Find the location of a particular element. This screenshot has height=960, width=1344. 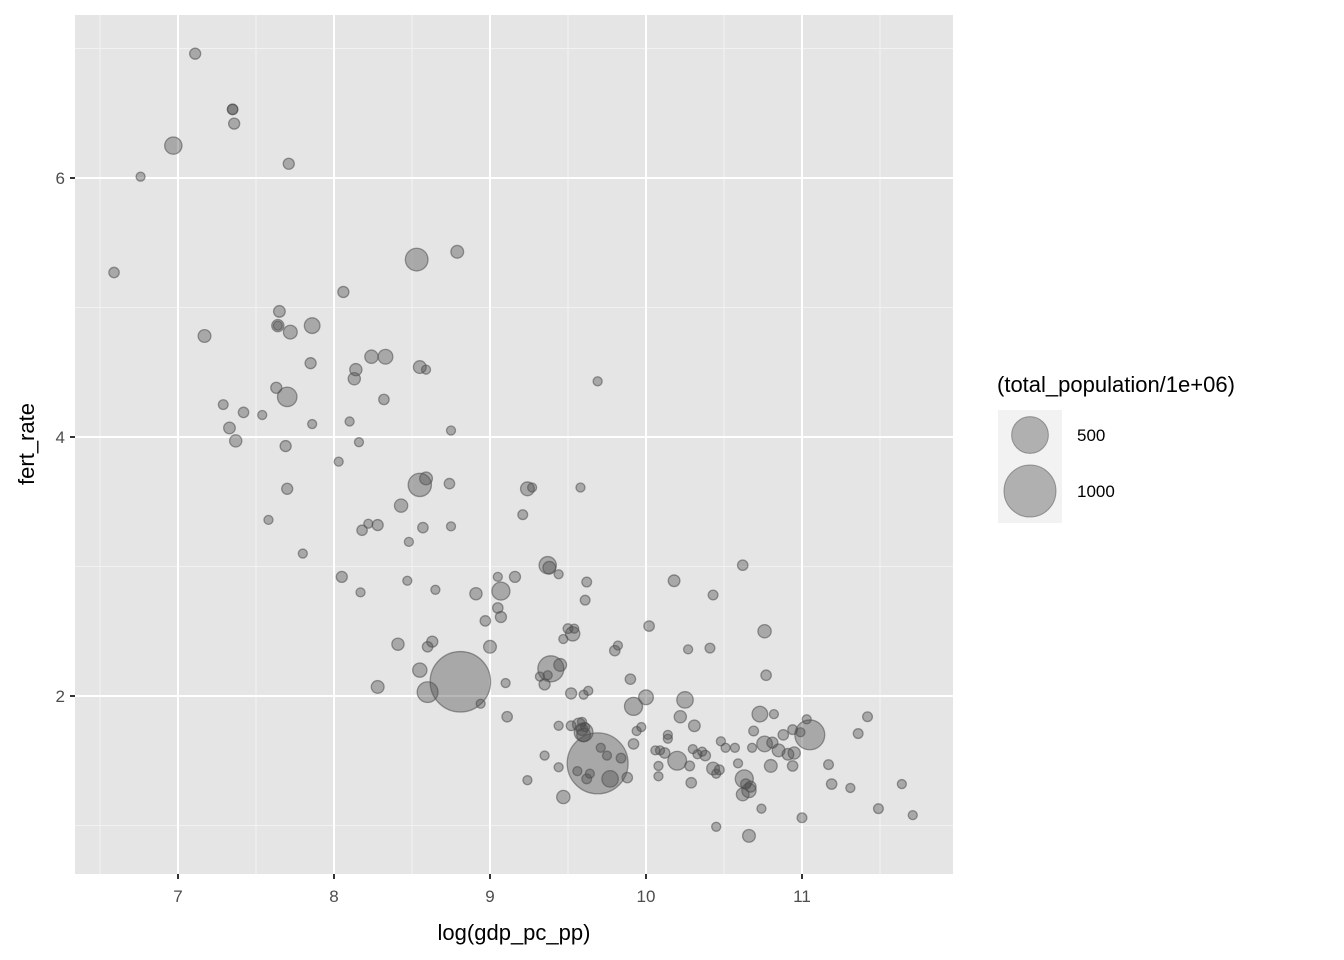

legend-key-background is located at coordinates (1030, 466).